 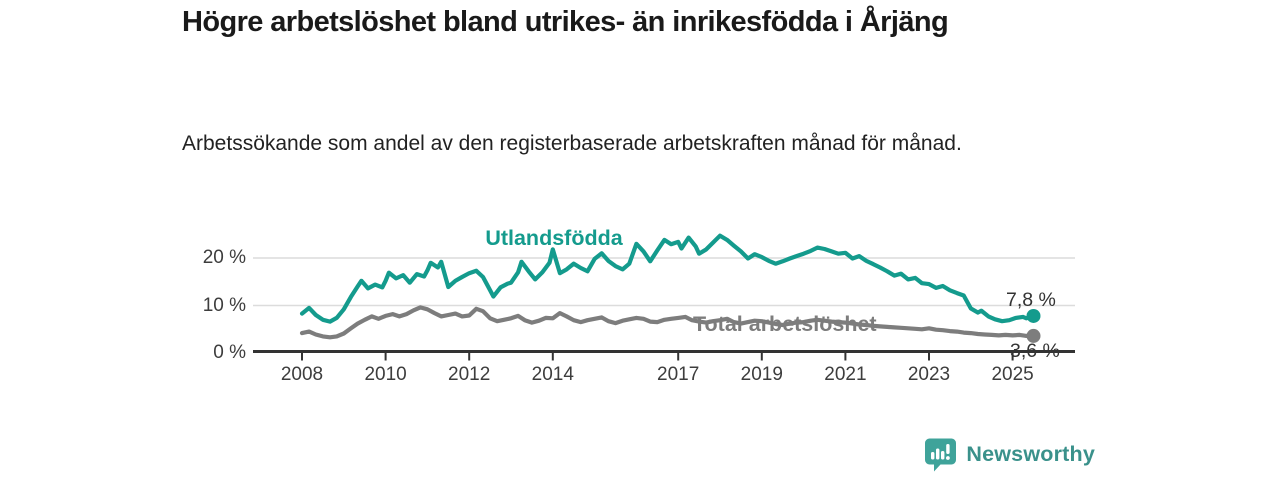 I want to click on x-tick-label: 2023, so click(x=929, y=374).